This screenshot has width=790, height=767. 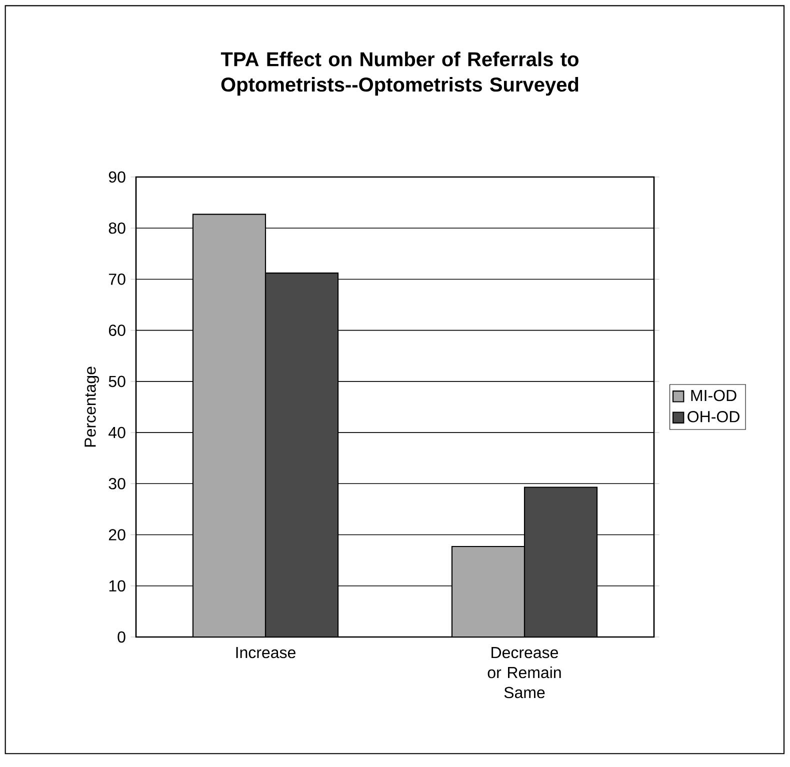 What do you see at coordinates (266, 652) in the screenshot?
I see `x-tick-label: Increase` at bounding box center [266, 652].